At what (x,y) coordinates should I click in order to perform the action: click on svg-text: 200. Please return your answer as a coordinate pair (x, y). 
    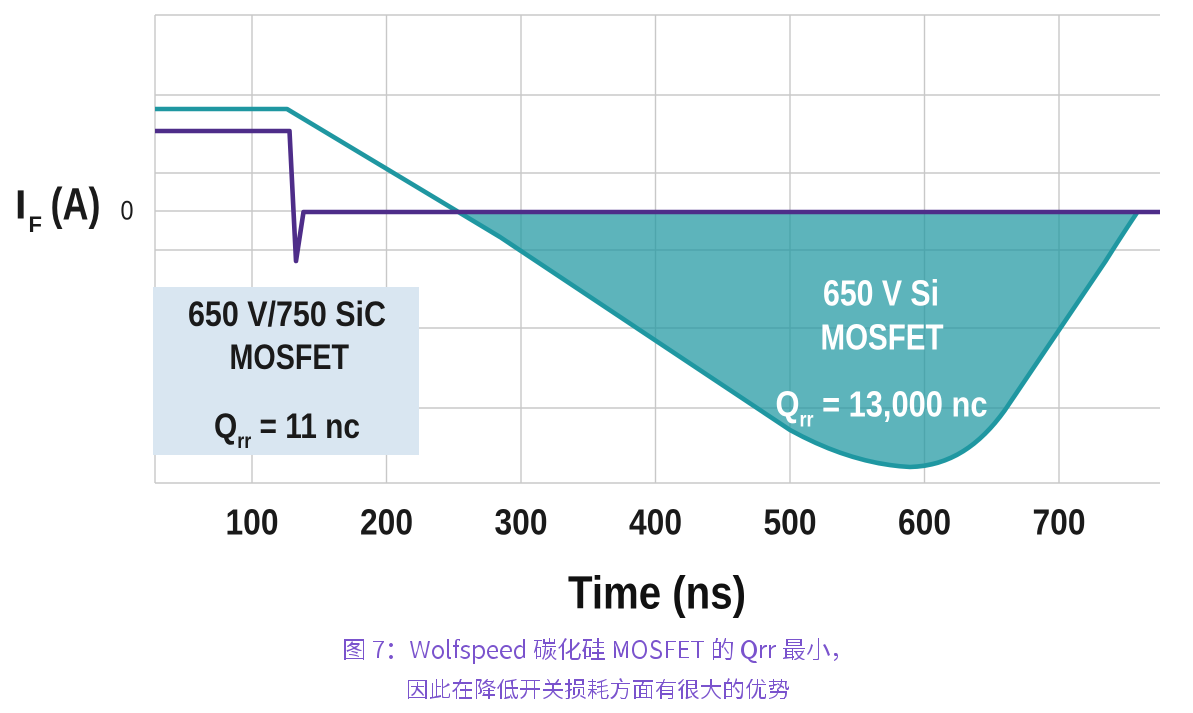
    Looking at the image, I should click on (386, 522).